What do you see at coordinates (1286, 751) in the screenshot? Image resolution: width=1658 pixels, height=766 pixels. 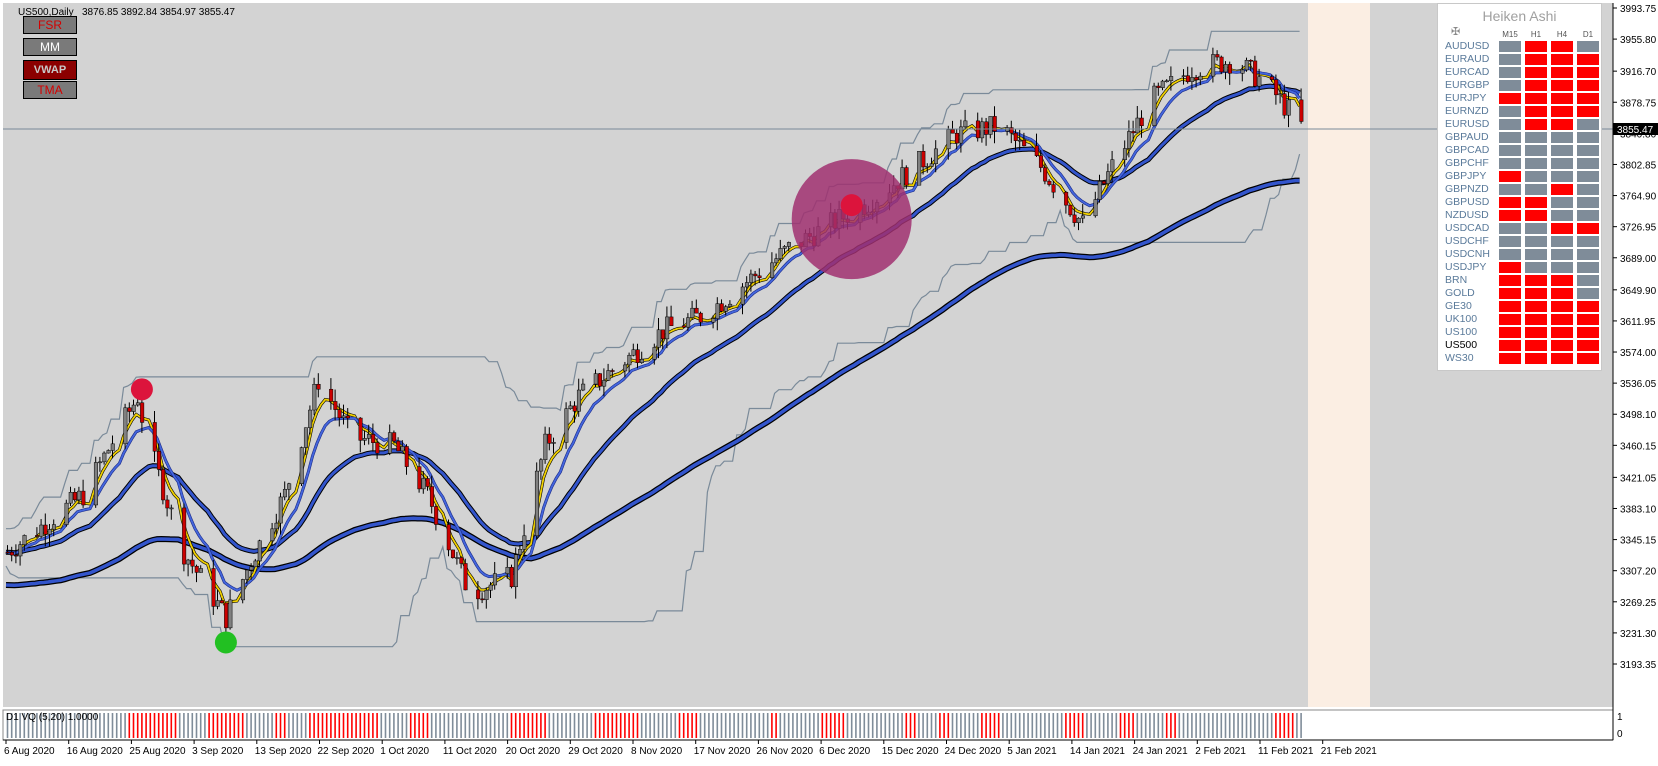 I see `date-tick-label: 11 Feb 2021` at bounding box center [1286, 751].